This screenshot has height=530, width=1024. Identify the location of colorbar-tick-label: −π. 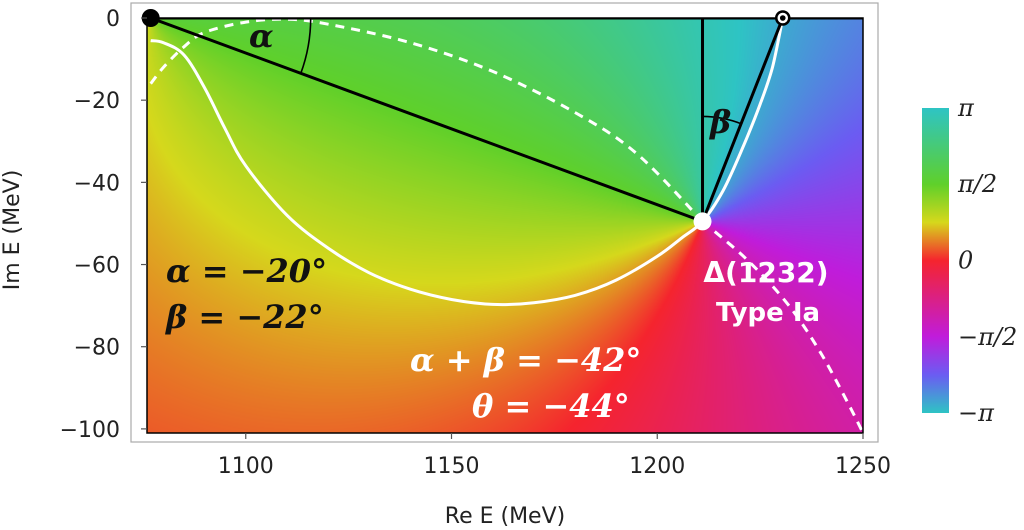
(976, 413).